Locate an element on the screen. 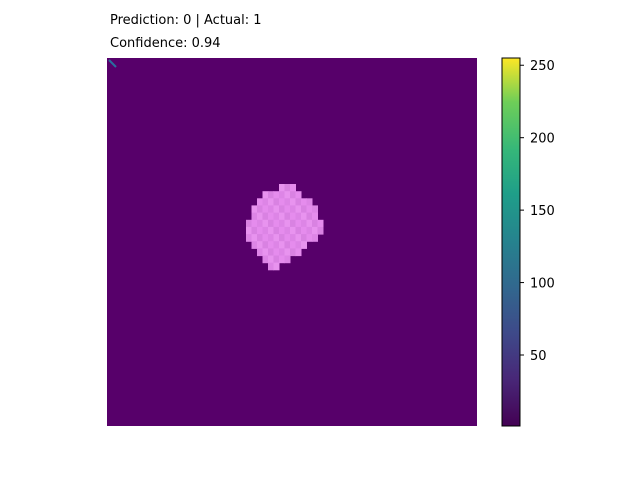 This screenshot has width=640, height=480. prediction-title: Prediction: 0 | Actual: 1 is located at coordinates (186, 20).